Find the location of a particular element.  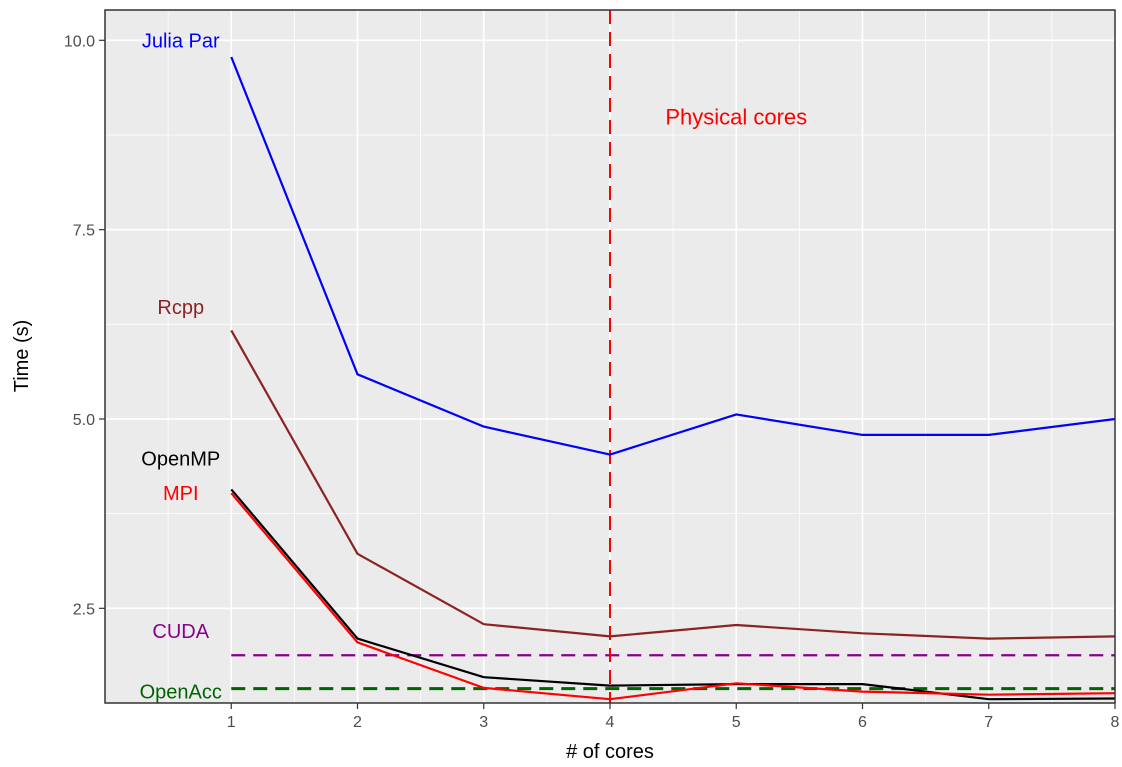

x-tick-label: 3 is located at coordinates (483, 722).